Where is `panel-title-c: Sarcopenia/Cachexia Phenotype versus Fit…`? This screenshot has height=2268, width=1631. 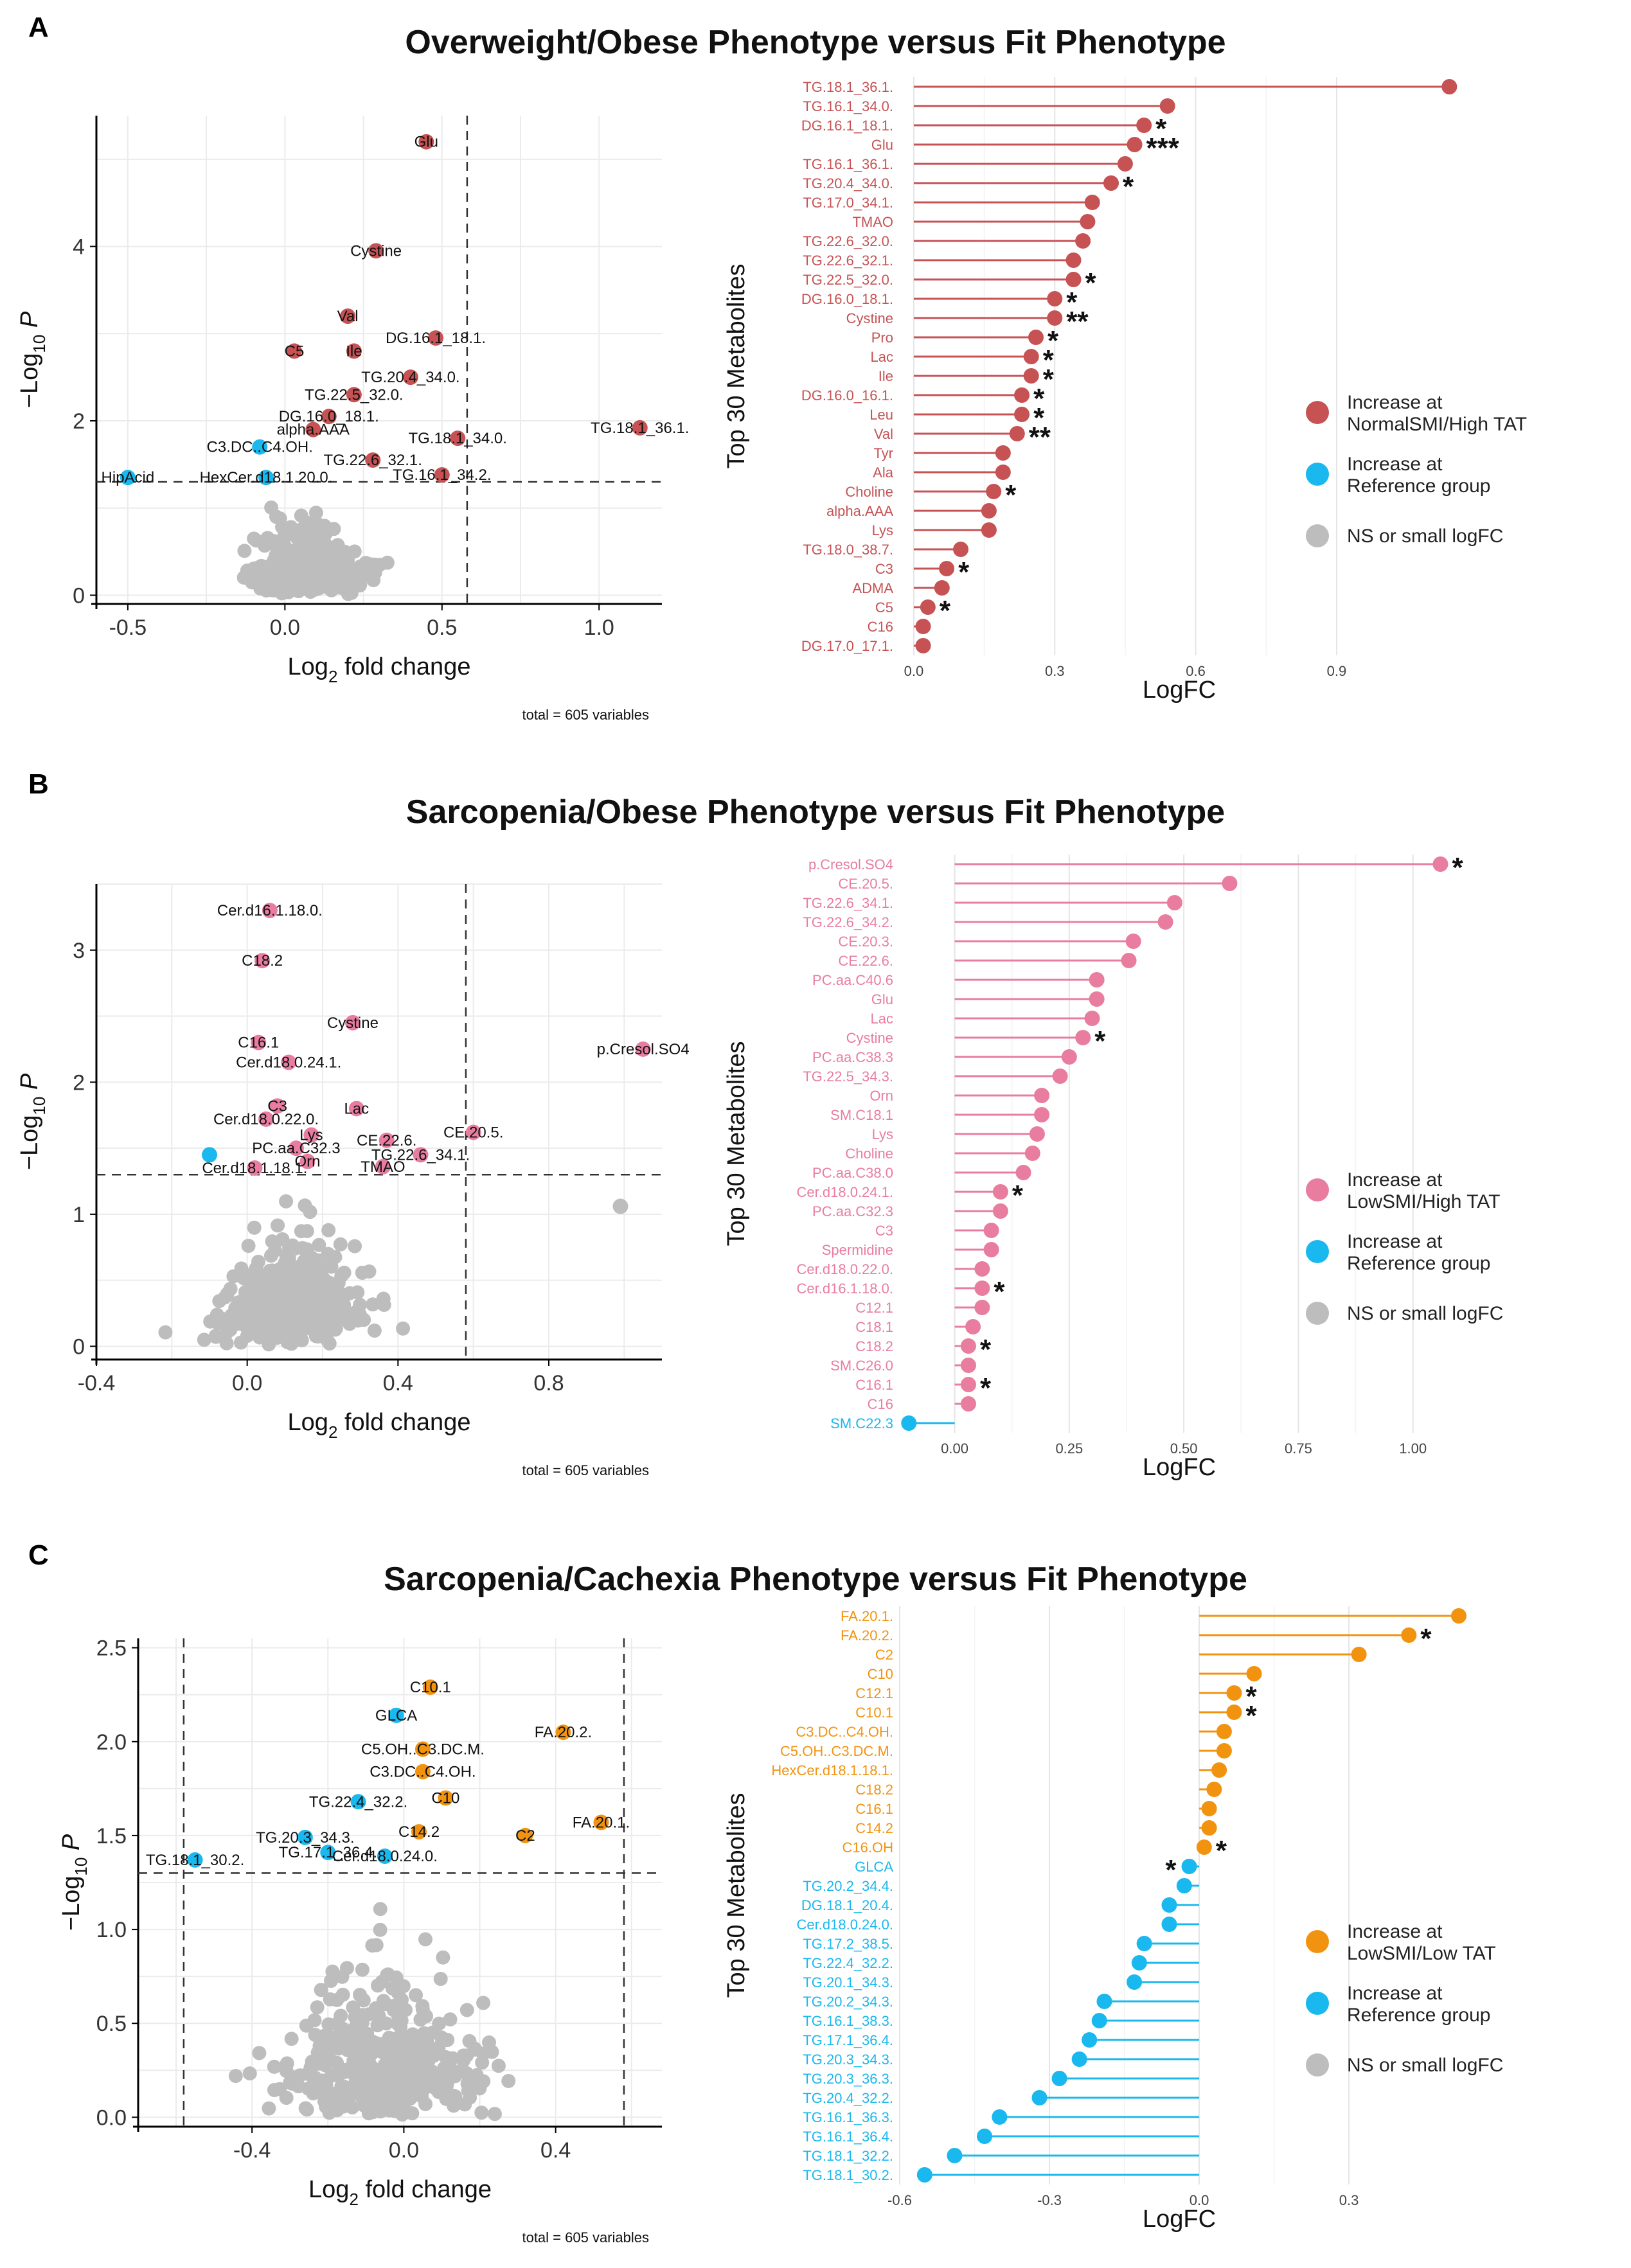
panel-title-c: Sarcopenia/Cachexia Phenotype versus Fit… is located at coordinates (815, 1579).